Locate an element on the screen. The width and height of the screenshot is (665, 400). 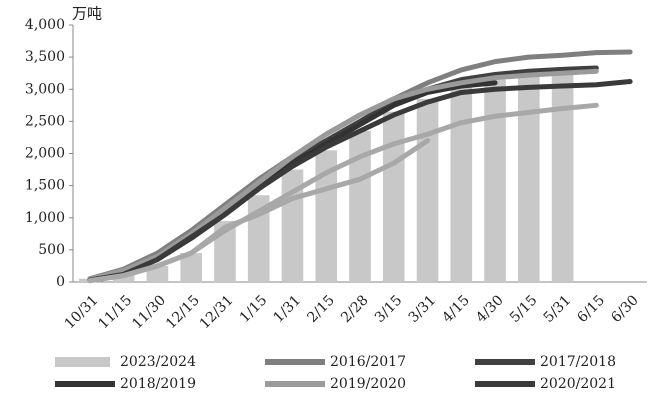
x-tick-label: 4/15 is located at coordinates (456, 309).